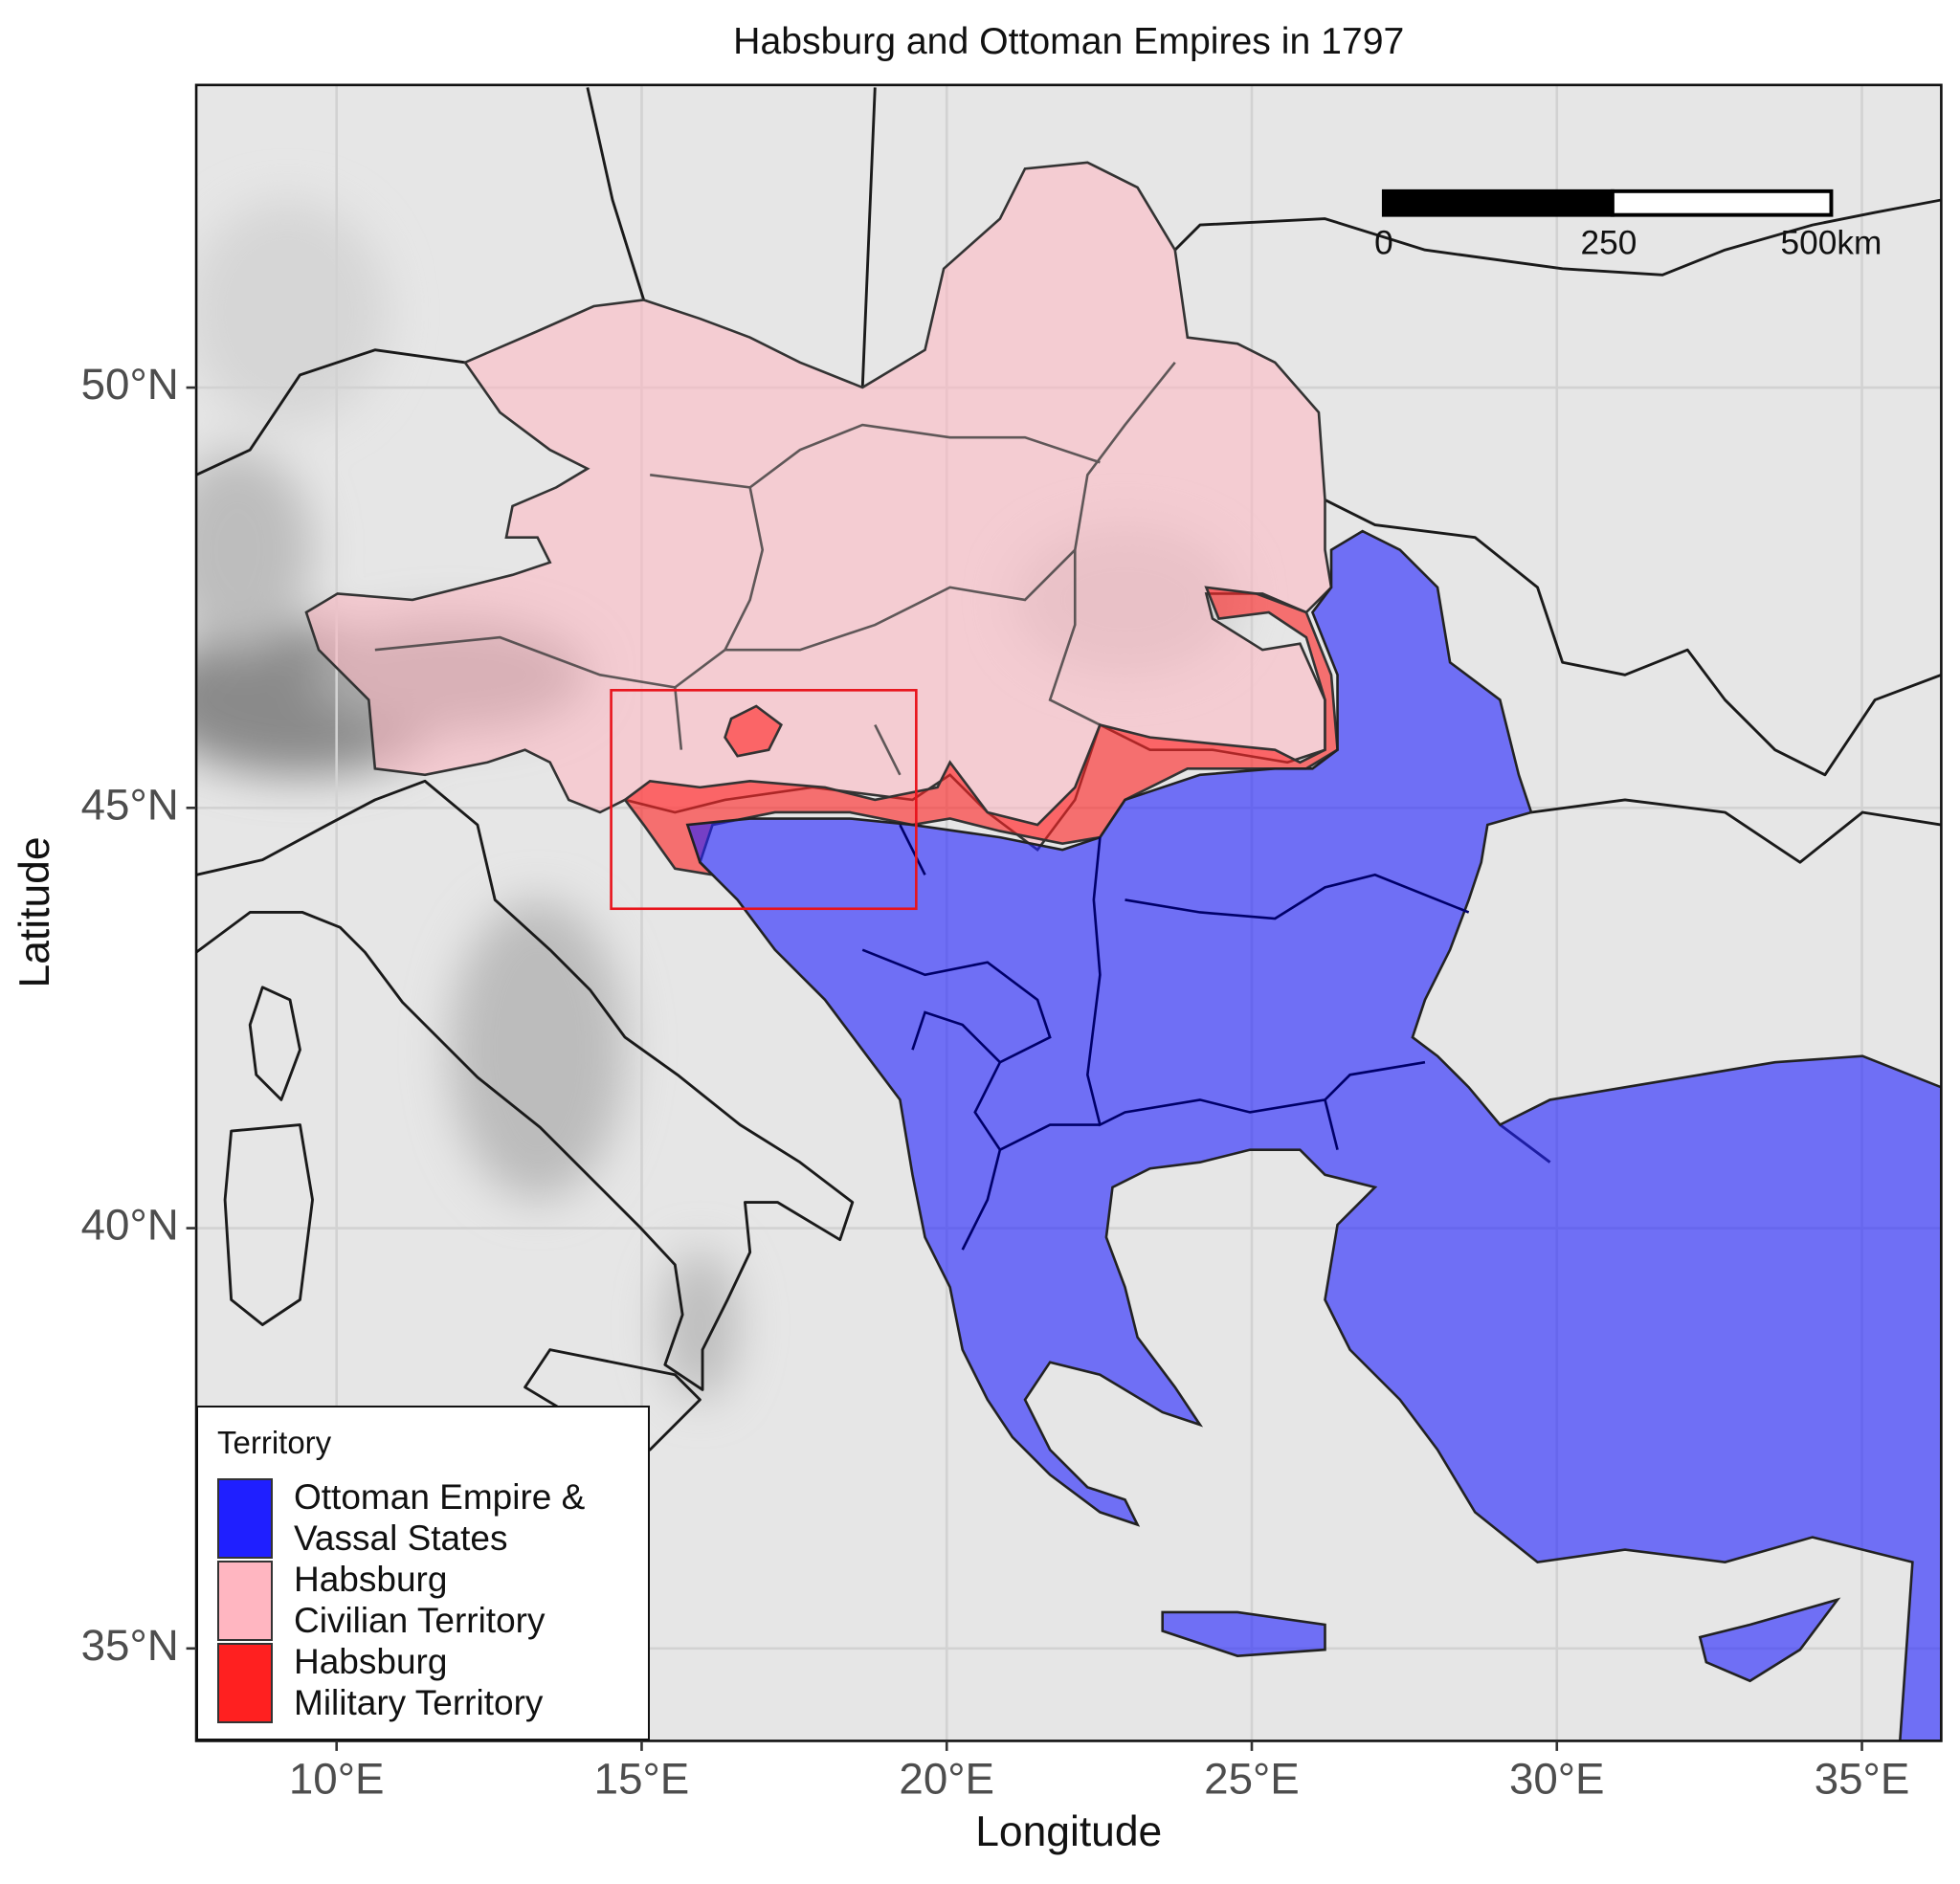 The height and width of the screenshot is (1884, 1960). I want to click on scale-bar: 0 250 500km, so click(1628, 224).